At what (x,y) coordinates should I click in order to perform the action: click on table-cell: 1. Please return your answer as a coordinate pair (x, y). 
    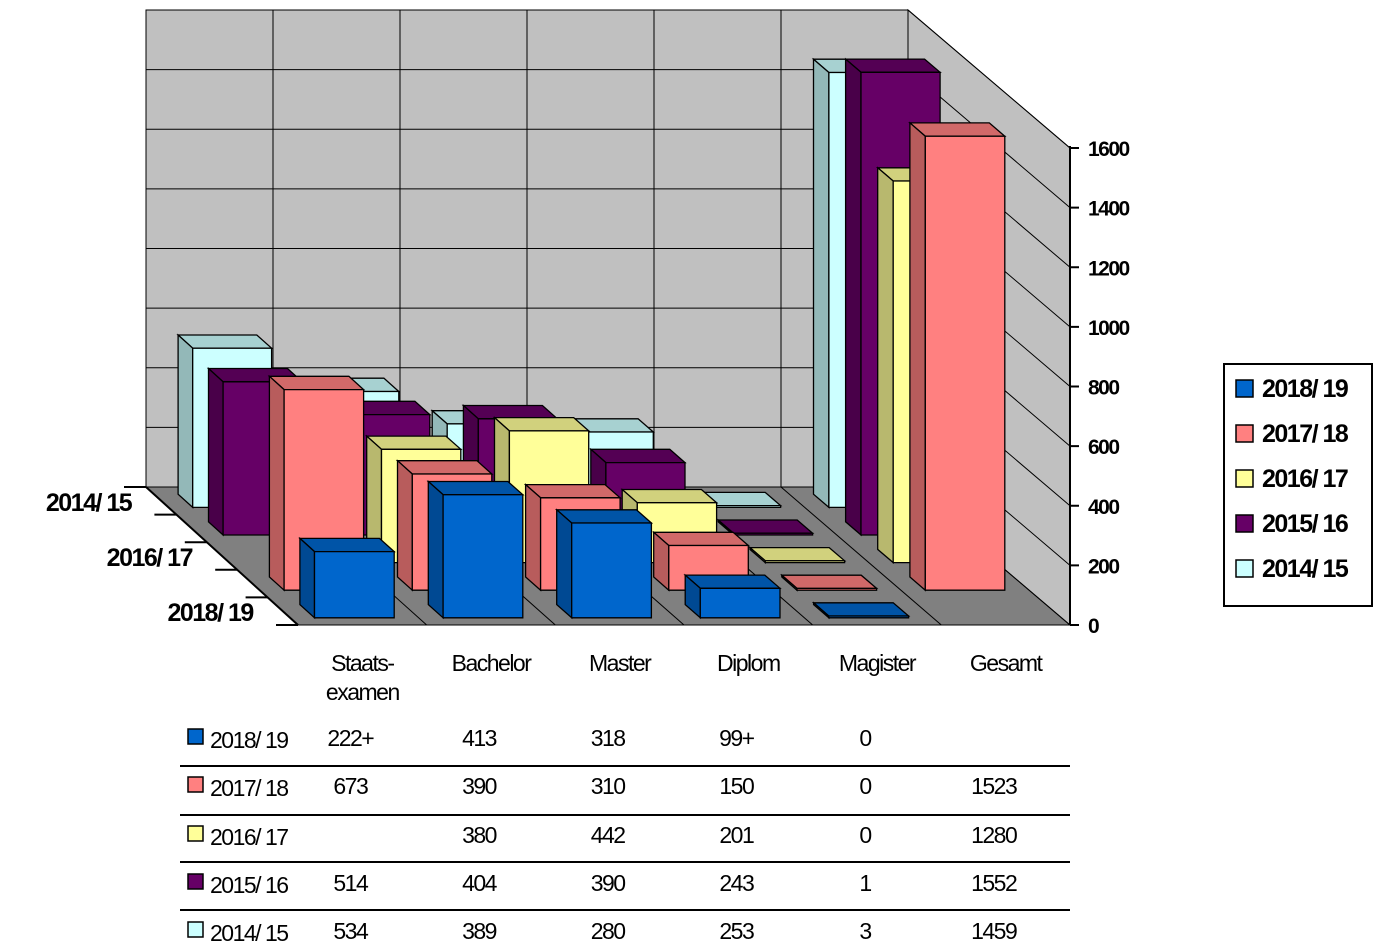
    Looking at the image, I should click on (865, 883).